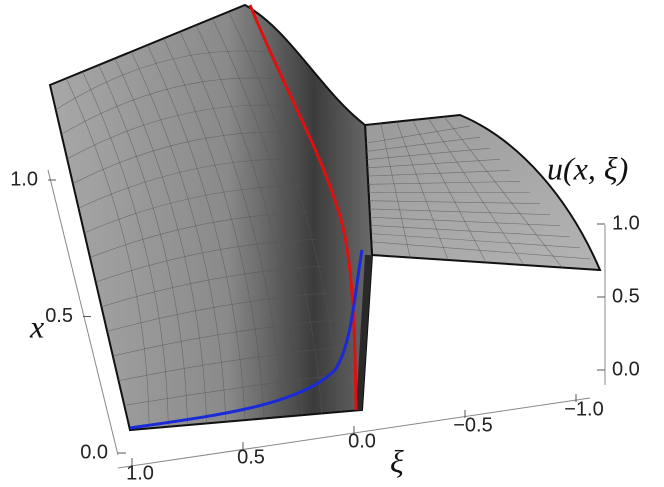 The width and height of the screenshot is (664, 487). What do you see at coordinates (626, 369) in the screenshot?
I see `z-tick-label: 0.0` at bounding box center [626, 369].